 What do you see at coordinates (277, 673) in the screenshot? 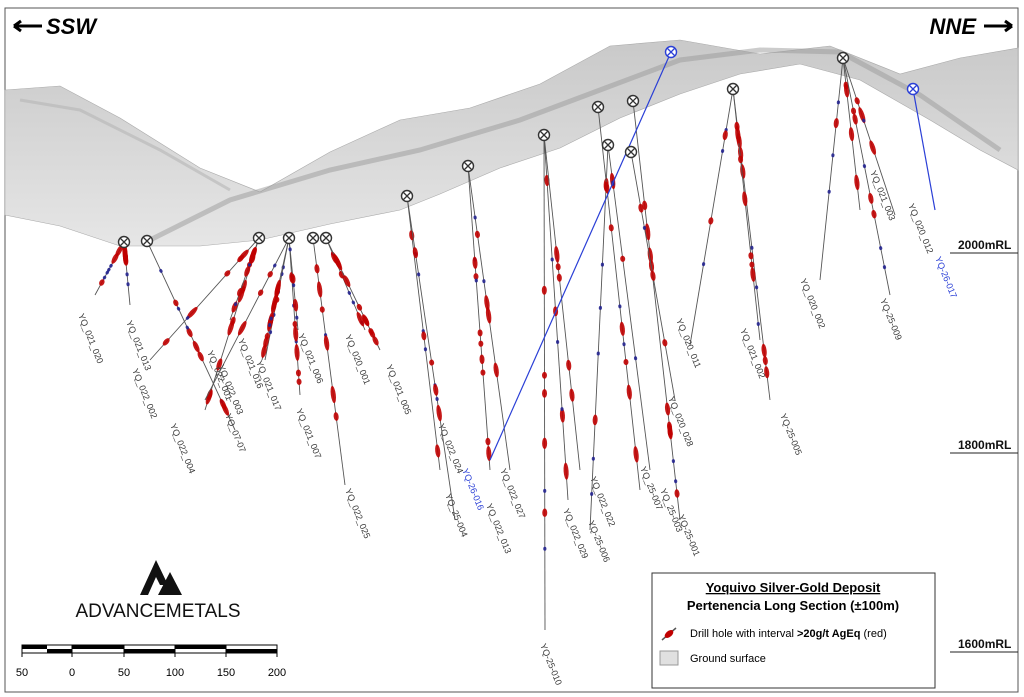
I see `scale-label: 200` at bounding box center [277, 673].